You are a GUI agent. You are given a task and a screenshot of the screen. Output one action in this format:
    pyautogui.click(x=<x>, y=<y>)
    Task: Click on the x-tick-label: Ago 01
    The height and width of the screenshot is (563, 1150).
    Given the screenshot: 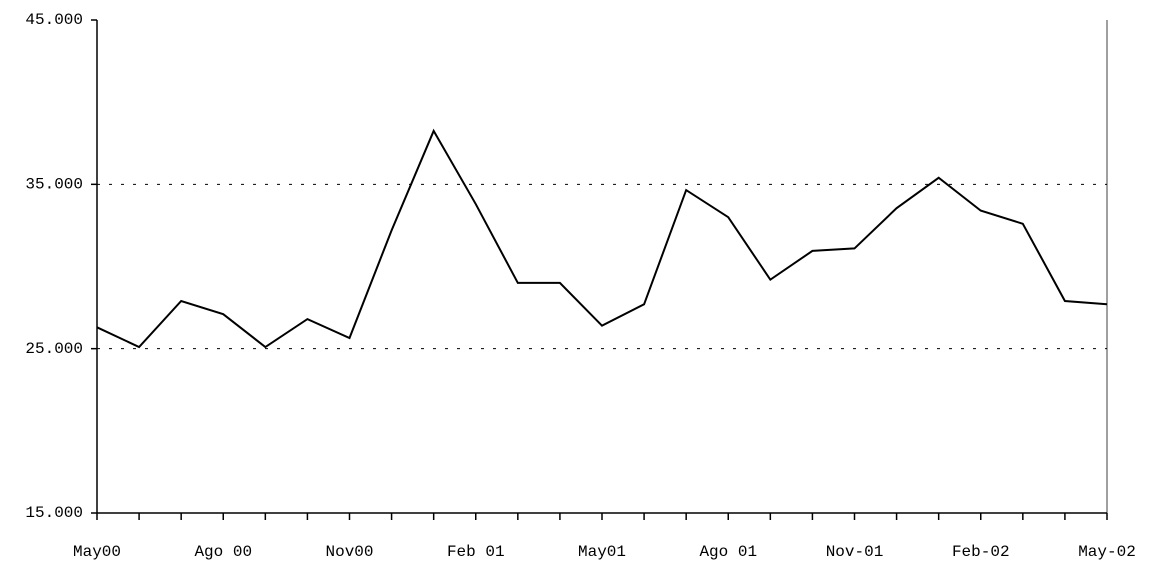 What is the action you would take?
    pyautogui.click(x=728, y=552)
    